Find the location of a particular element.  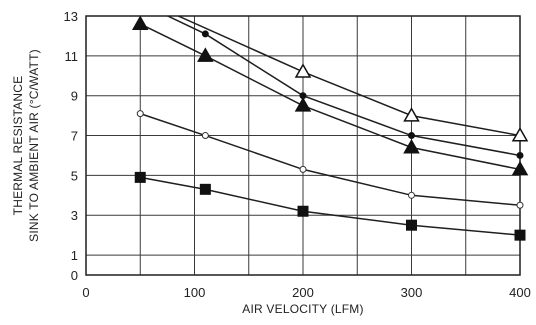

x-tick-label: 300 is located at coordinates (412, 292).